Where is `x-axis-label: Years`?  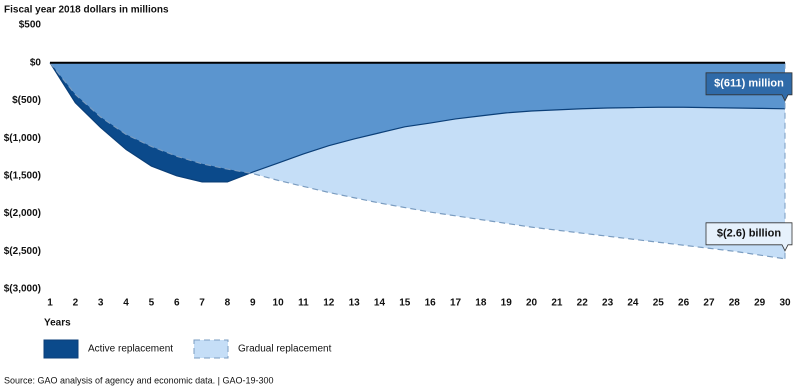
x-axis-label: Years is located at coordinates (57, 323).